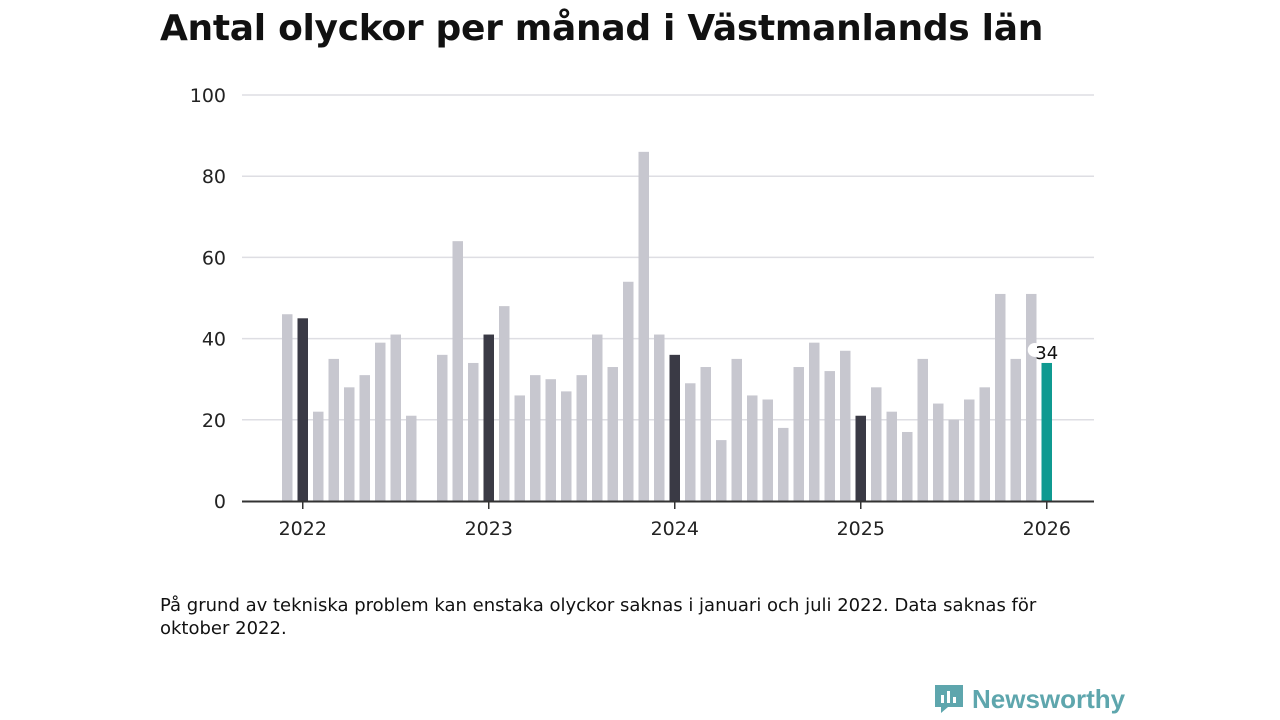  I want to click on y-tick-label: 60, so click(214, 258).